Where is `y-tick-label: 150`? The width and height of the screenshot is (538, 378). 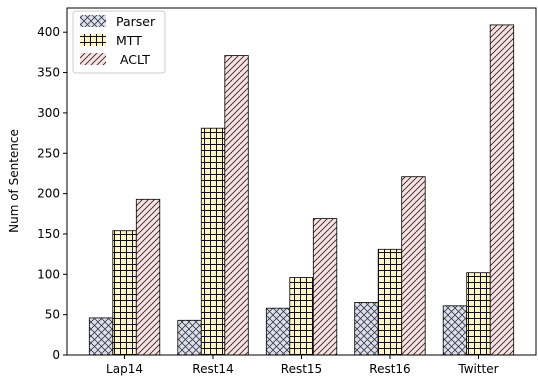
y-tick-label: 150 is located at coordinates (48, 234).